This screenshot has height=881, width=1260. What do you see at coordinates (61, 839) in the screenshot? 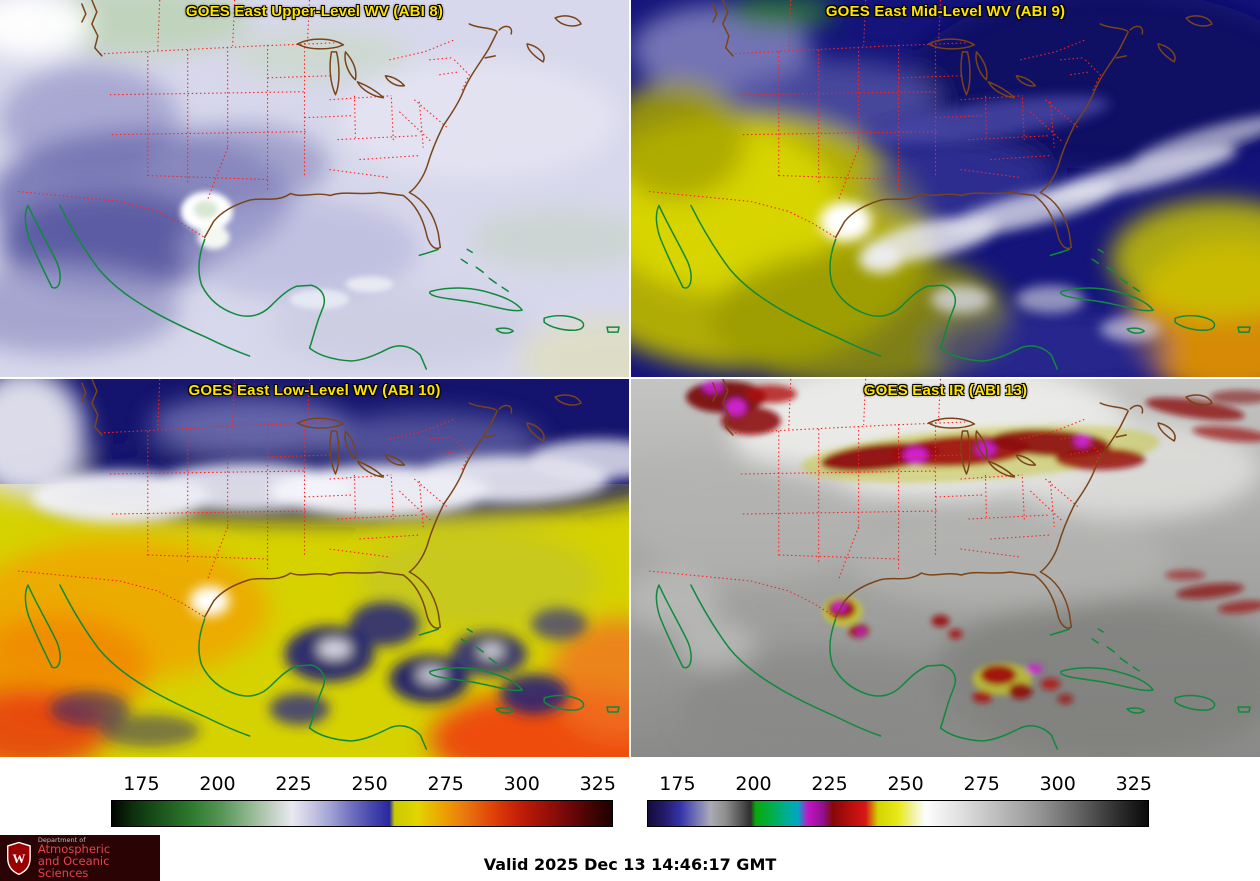
I see `logo-department-label: Department of` at bounding box center [61, 839].